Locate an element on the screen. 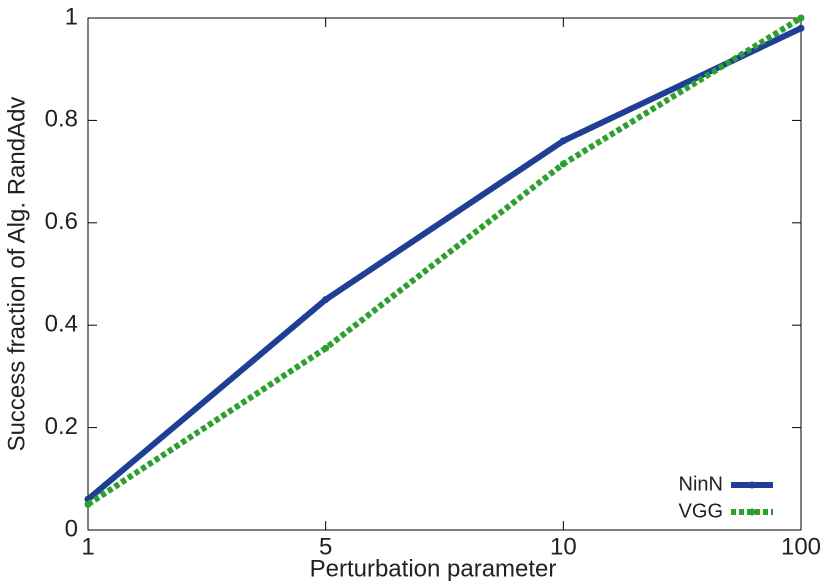 This screenshot has height=581, width=830. legend-label: NinN is located at coordinates (701, 484).